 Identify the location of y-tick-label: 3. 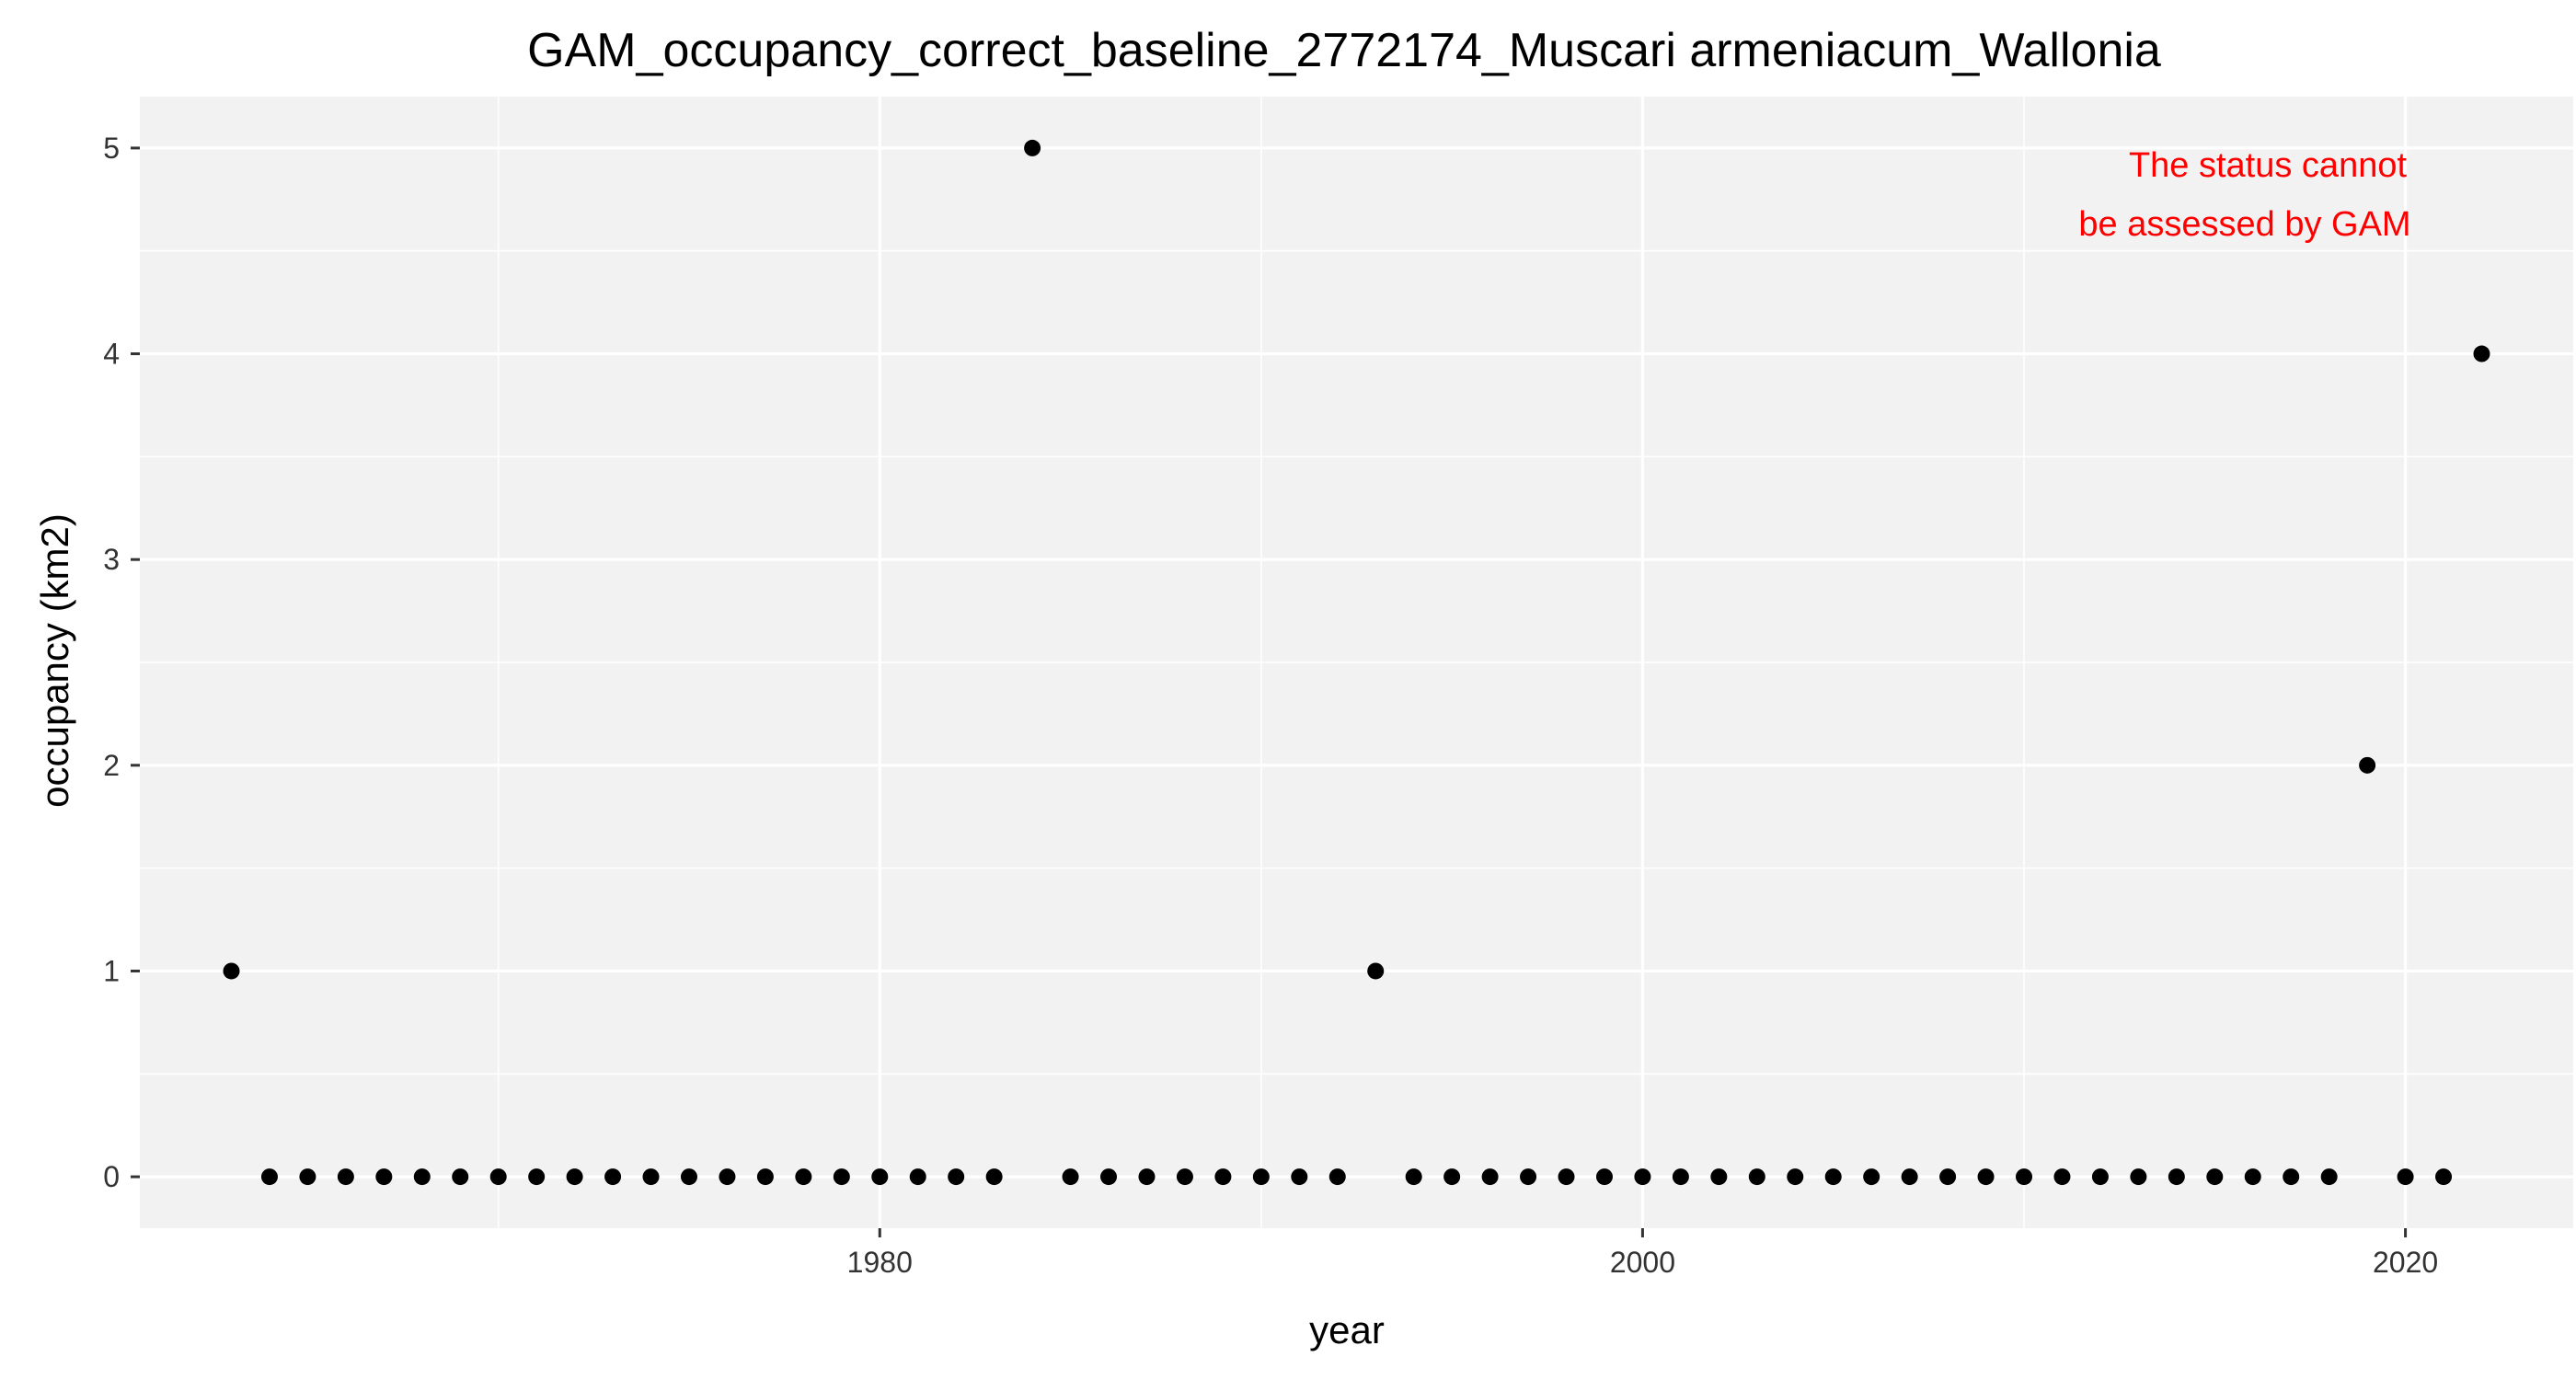
(111, 559).